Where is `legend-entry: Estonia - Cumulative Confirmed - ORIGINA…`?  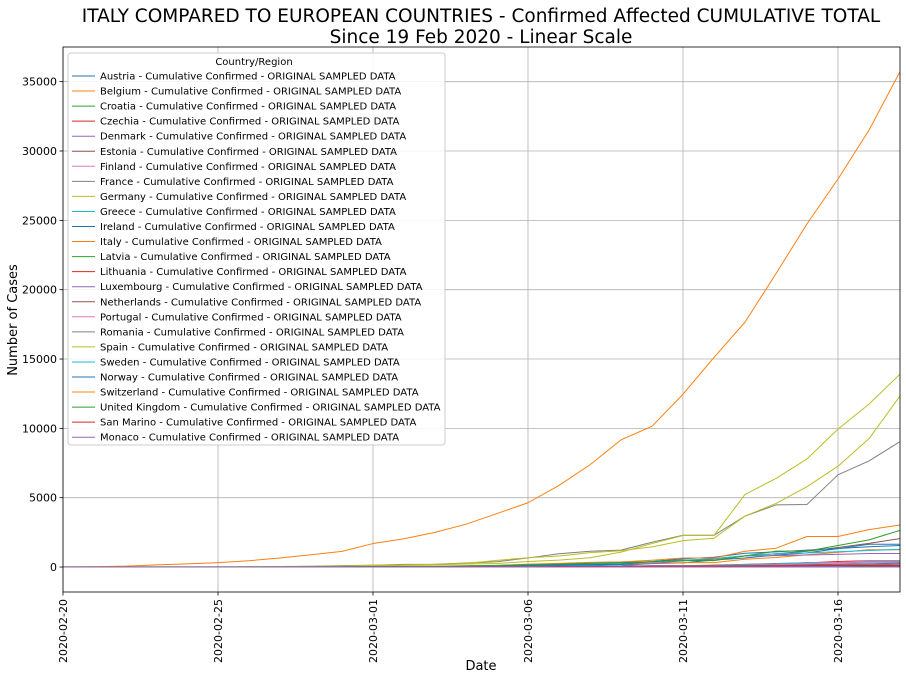 legend-entry: Estonia - Cumulative Confirmed - ORIGINA… is located at coordinates (248, 152).